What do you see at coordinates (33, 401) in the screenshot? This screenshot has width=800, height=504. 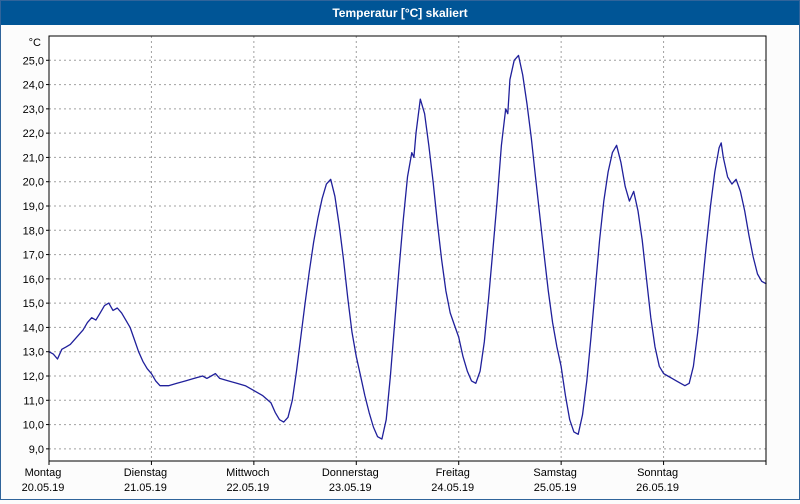 I see `y-tick-label: 11,0` at bounding box center [33, 401].